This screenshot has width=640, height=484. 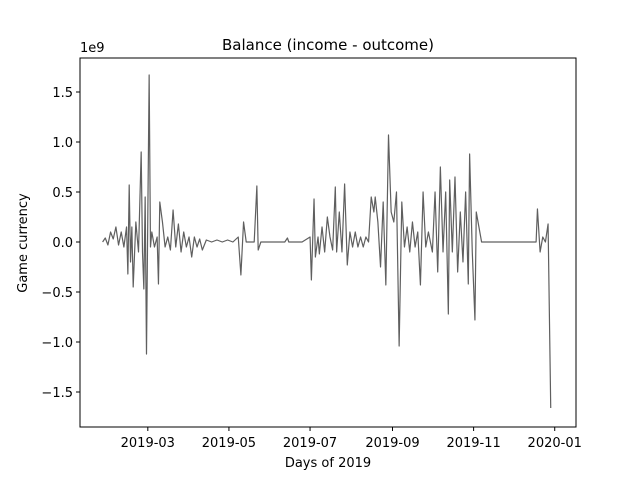 What do you see at coordinates (148, 443) in the screenshot?
I see `x-tick-label: 2019-03` at bounding box center [148, 443].